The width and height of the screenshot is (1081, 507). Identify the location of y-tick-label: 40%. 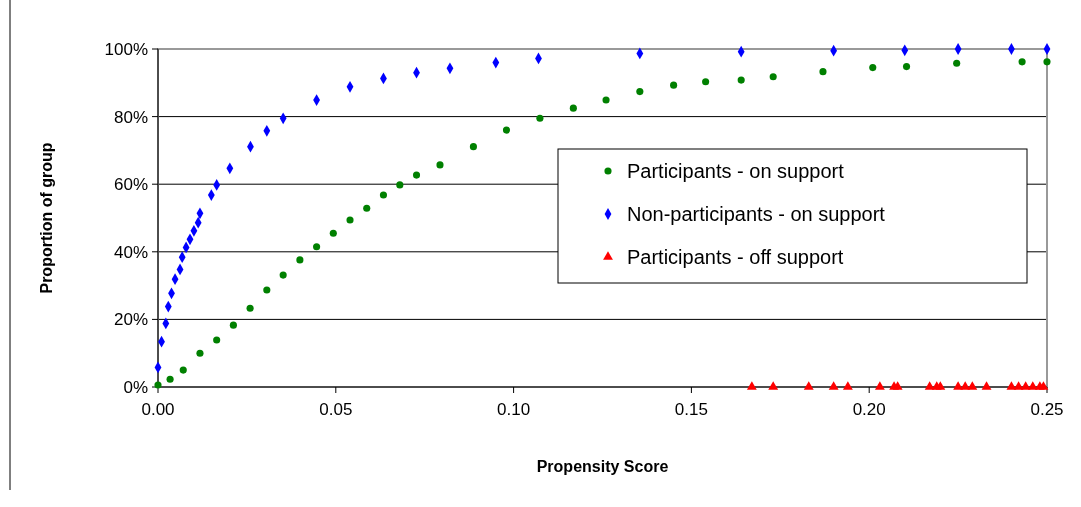
(130, 252).